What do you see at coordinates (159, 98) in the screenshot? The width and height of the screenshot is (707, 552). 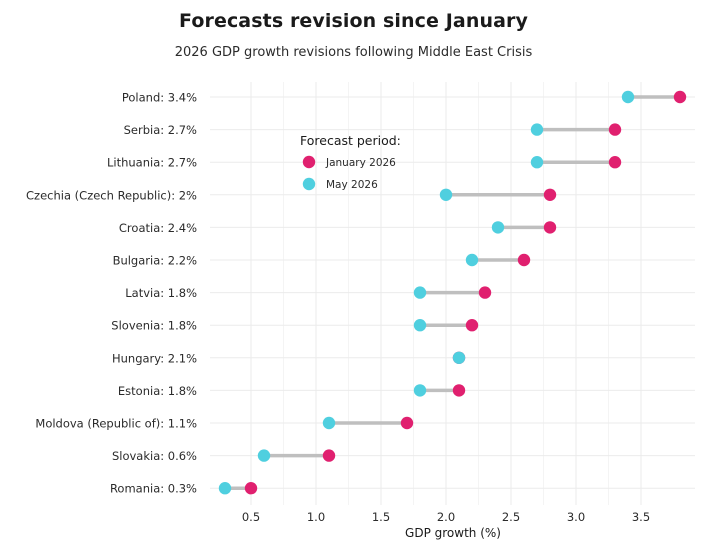 I see `y-axis-label-0: Poland: 3.4%` at bounding box center [159, 98].